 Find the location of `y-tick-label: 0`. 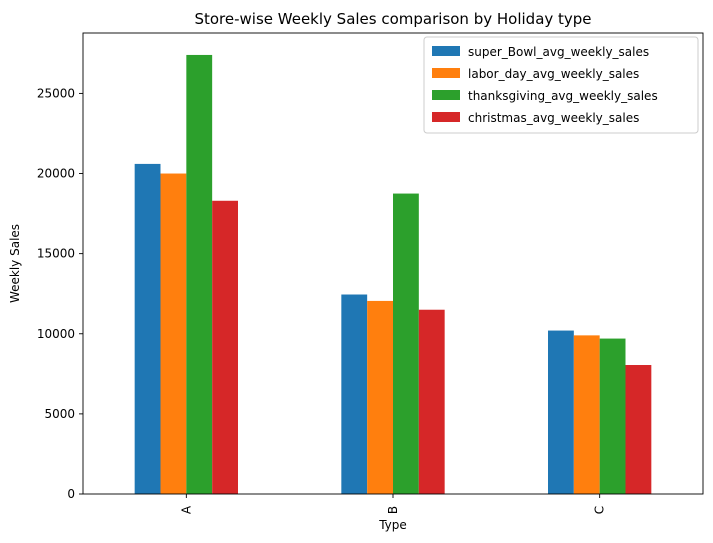

y-tick-label: 0 is located at coordinates (71, 494).